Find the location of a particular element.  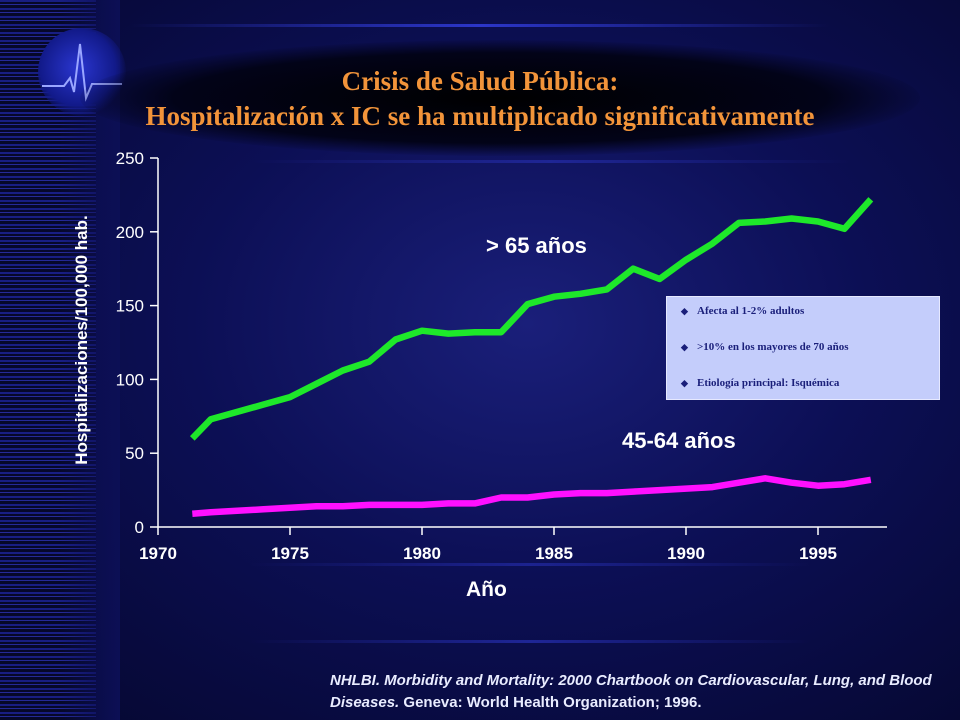

series-label-45-64: 45-64 años is located at coordinates (679, 440).